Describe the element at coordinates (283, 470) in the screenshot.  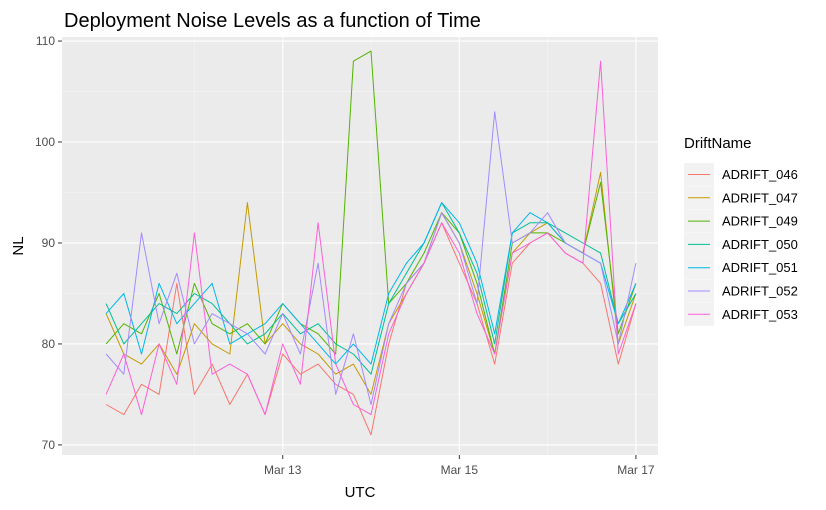
I see `x-tick-label: Mar 13` at that location.